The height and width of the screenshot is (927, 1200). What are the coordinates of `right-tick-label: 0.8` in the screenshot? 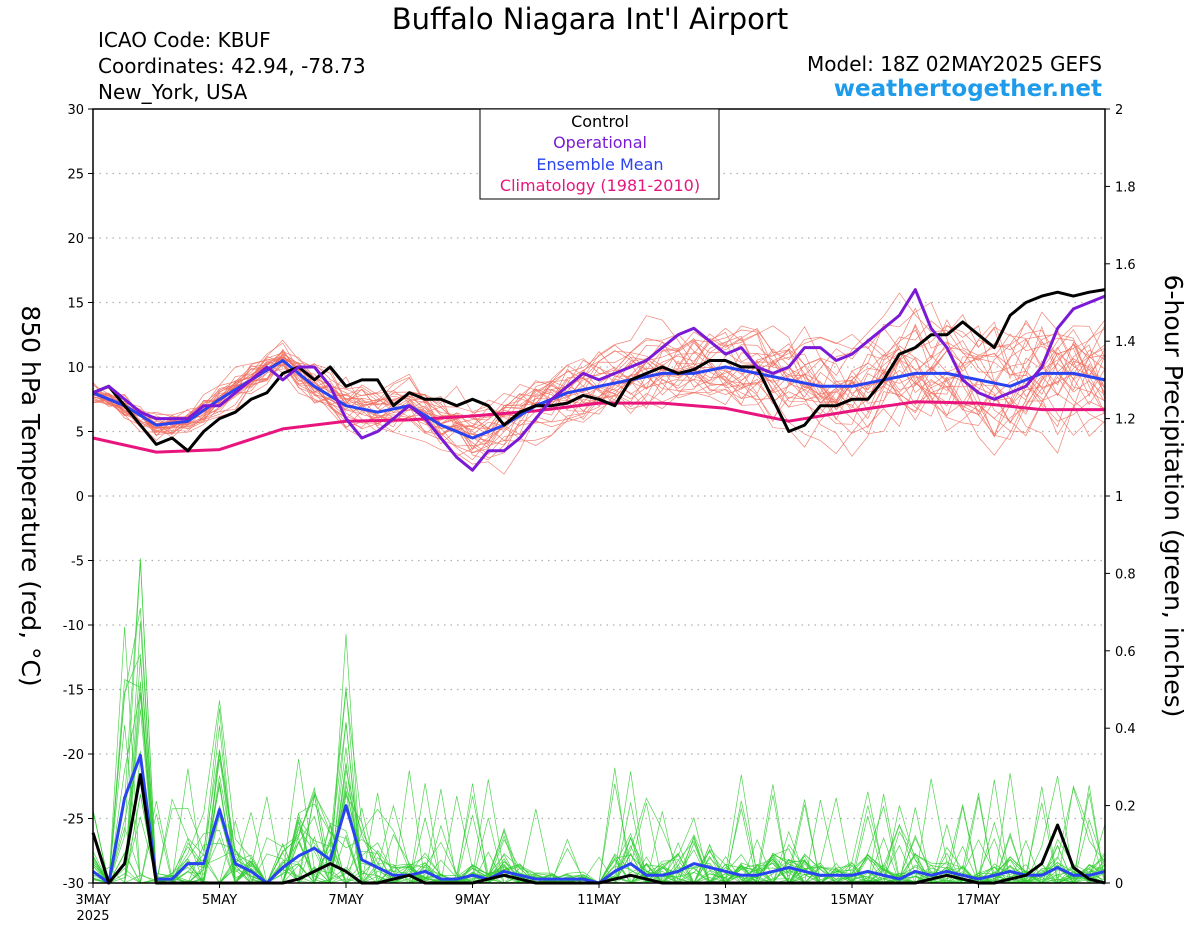 It's located at (1125, 574).